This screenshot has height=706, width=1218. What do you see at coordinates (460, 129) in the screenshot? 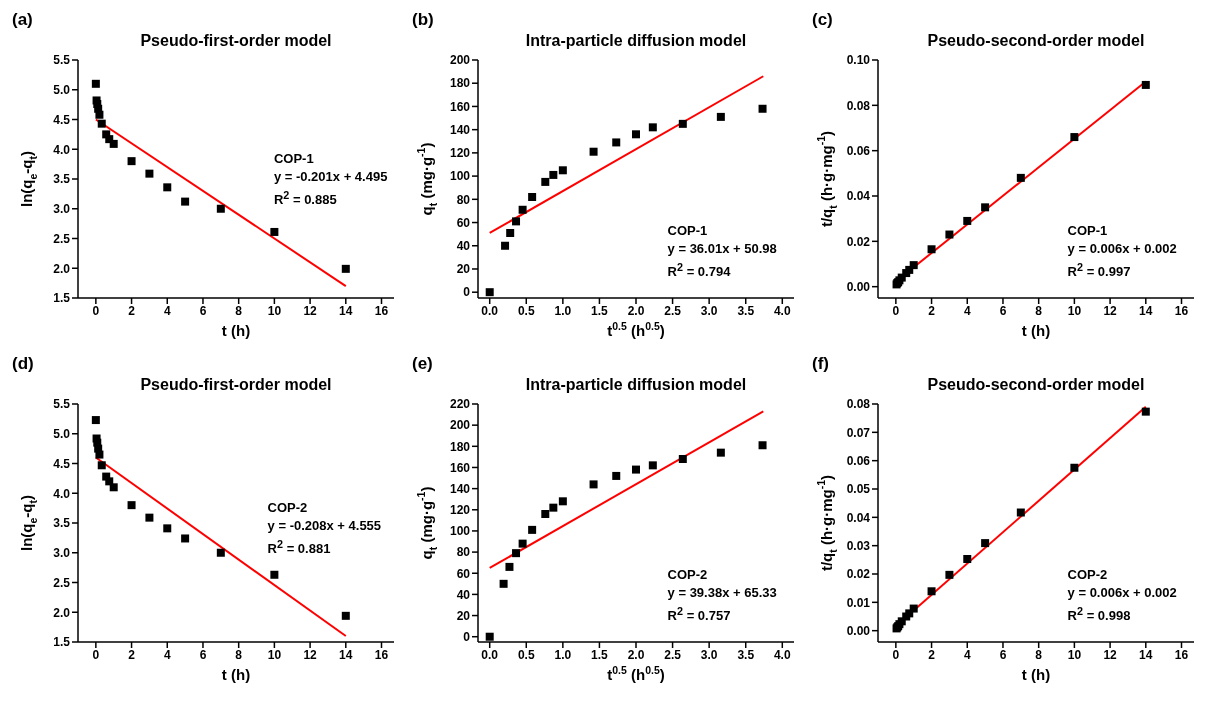
I see `y-tick-label: 140` at bounding box center [460, 129].